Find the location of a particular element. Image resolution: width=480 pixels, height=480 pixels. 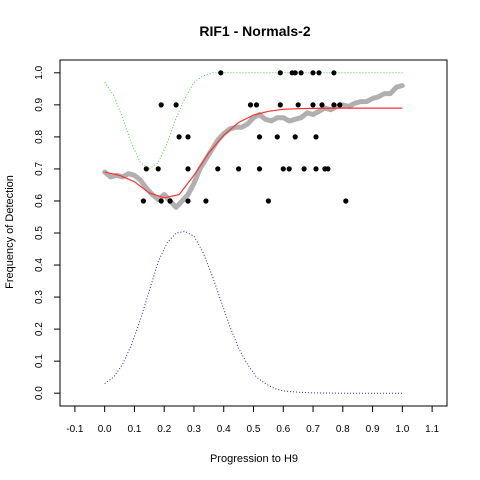

x-tick-label: 0.7 is located at coordinates (313, 429).